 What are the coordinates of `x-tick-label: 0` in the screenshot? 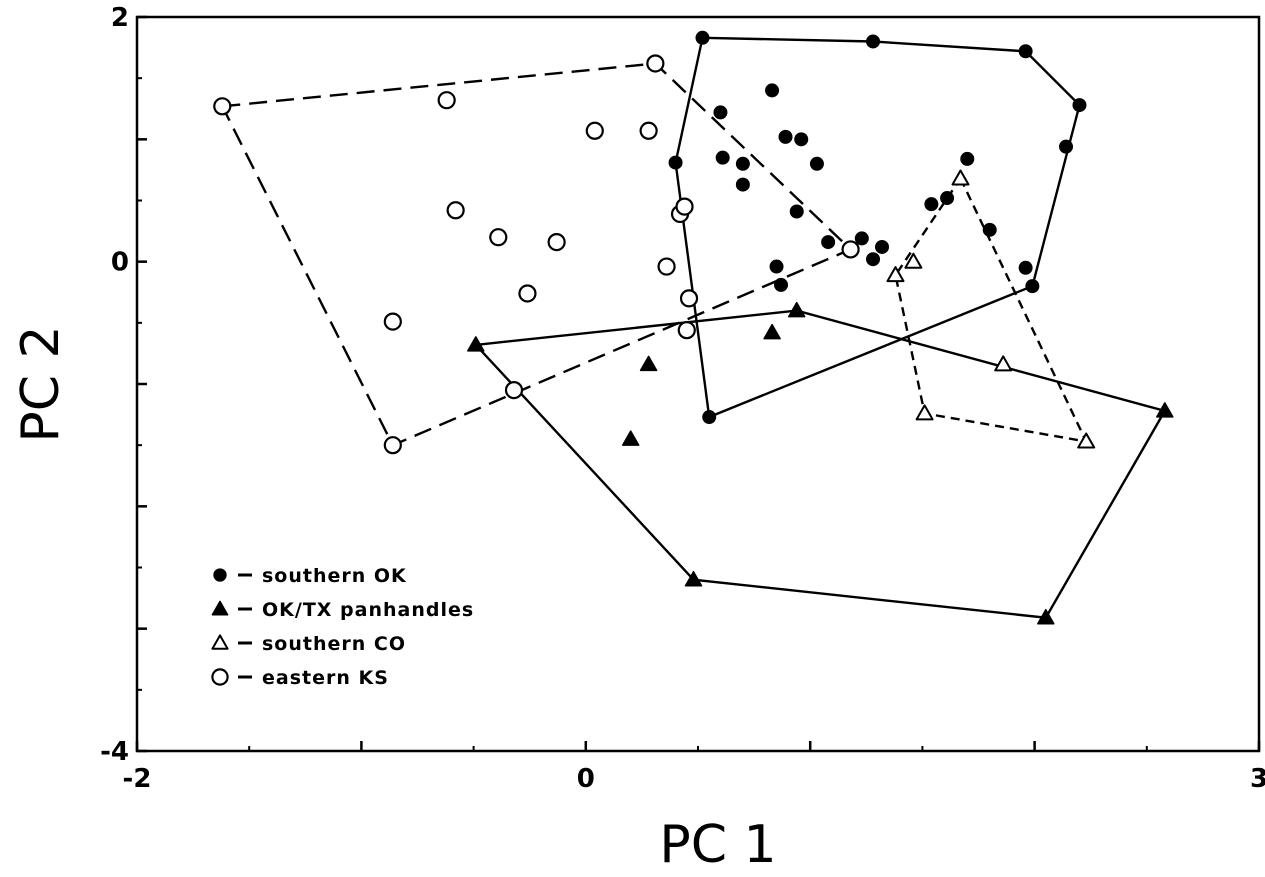 It's located at (586, 779).